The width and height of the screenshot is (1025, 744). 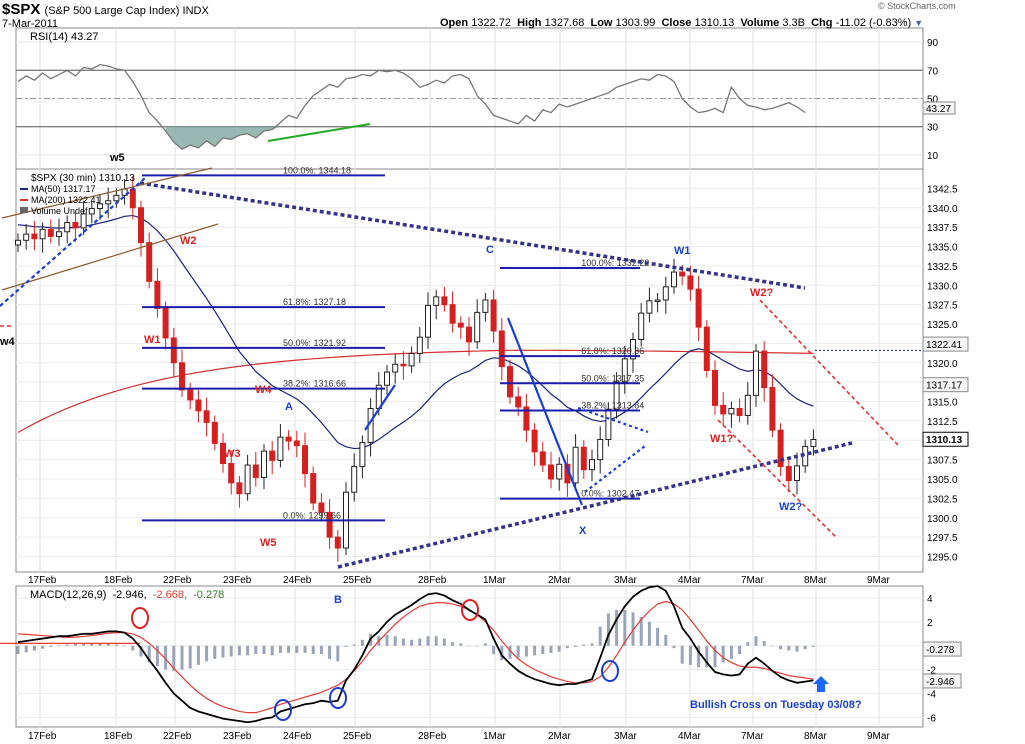 What do you see at coordinates (760, 23) in the screenshot?
I see `volume-label: Volume` at bounding box center [760, 23].